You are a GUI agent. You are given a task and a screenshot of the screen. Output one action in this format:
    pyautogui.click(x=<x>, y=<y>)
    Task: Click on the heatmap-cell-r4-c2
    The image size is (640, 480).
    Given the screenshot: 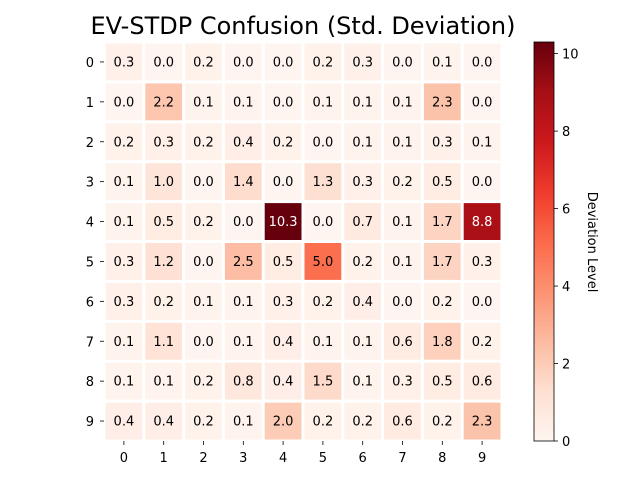 What is the action you would take?
    pyautogui.click(x=203, y=221)
    